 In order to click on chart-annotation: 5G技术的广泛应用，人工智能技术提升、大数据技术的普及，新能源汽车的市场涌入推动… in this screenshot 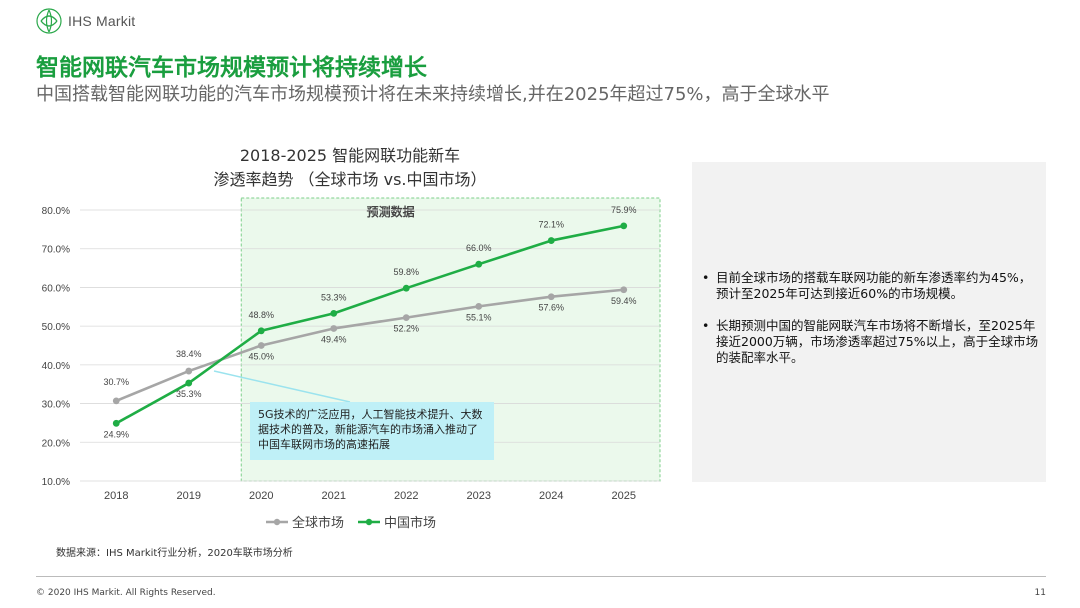, I will do `click(372, 431)`.